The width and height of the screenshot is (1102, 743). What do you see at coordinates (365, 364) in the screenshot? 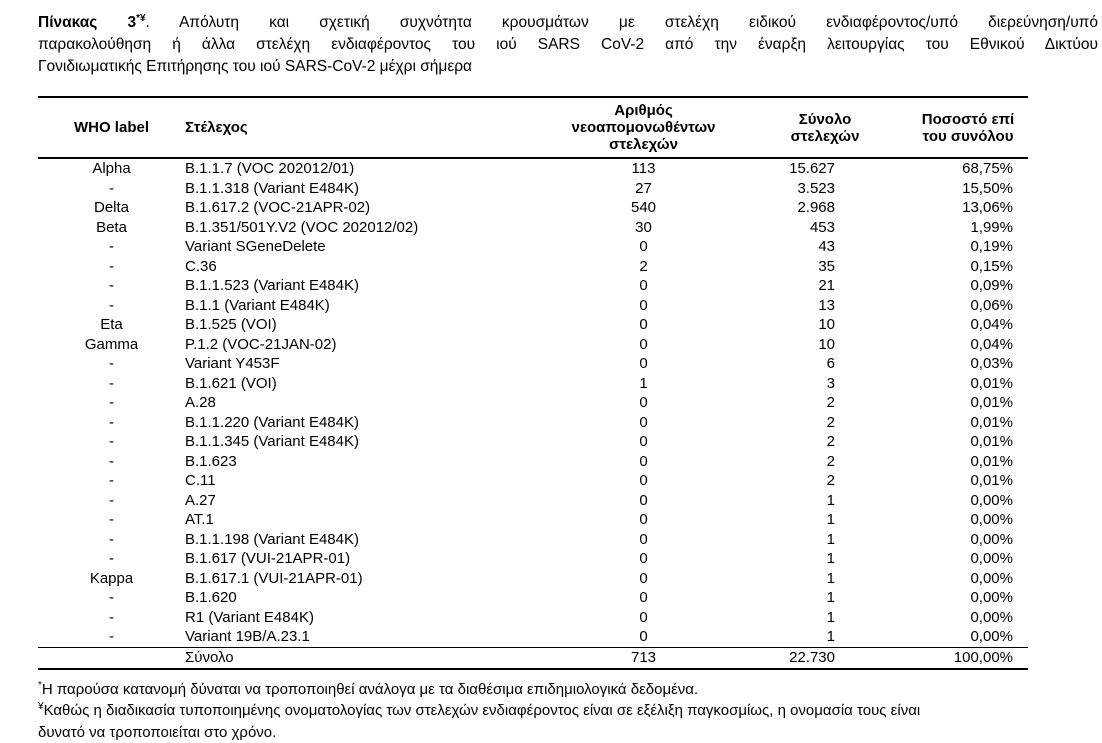
I see `cell-strain: Variant Y453F` at bounding box center [365, 364].